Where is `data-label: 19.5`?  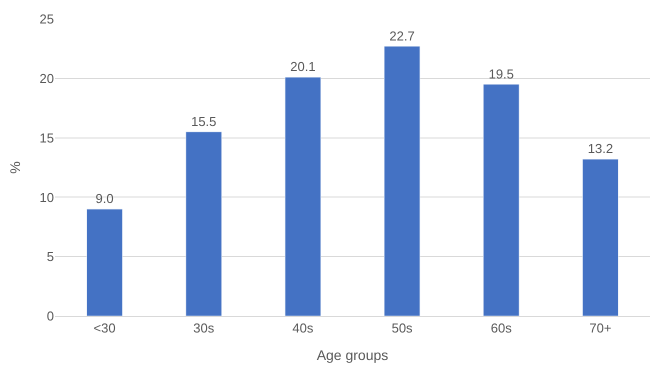
data-label: 19.5 is located at coordinates (501, 74).